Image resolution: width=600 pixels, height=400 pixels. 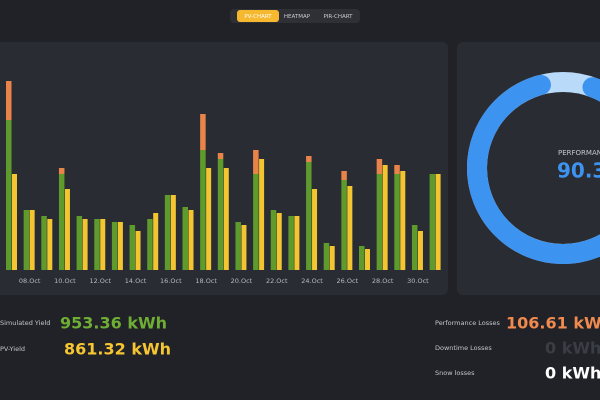 What do you see at coordinates (297, 17) in the screenshot?
I see `tab: HEATMAP` at bounding box center [297, 17].